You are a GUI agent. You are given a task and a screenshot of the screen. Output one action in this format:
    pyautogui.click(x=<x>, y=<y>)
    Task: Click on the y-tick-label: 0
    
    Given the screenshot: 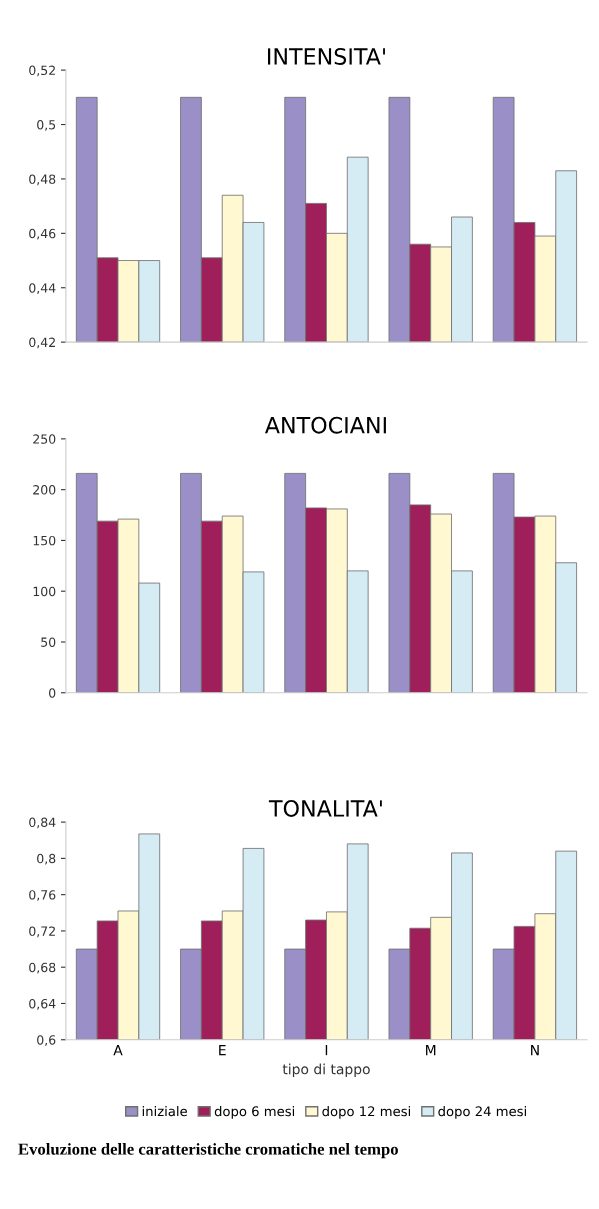 What is the action you would take?
    pyautogui.click(x=52, y=693)
    